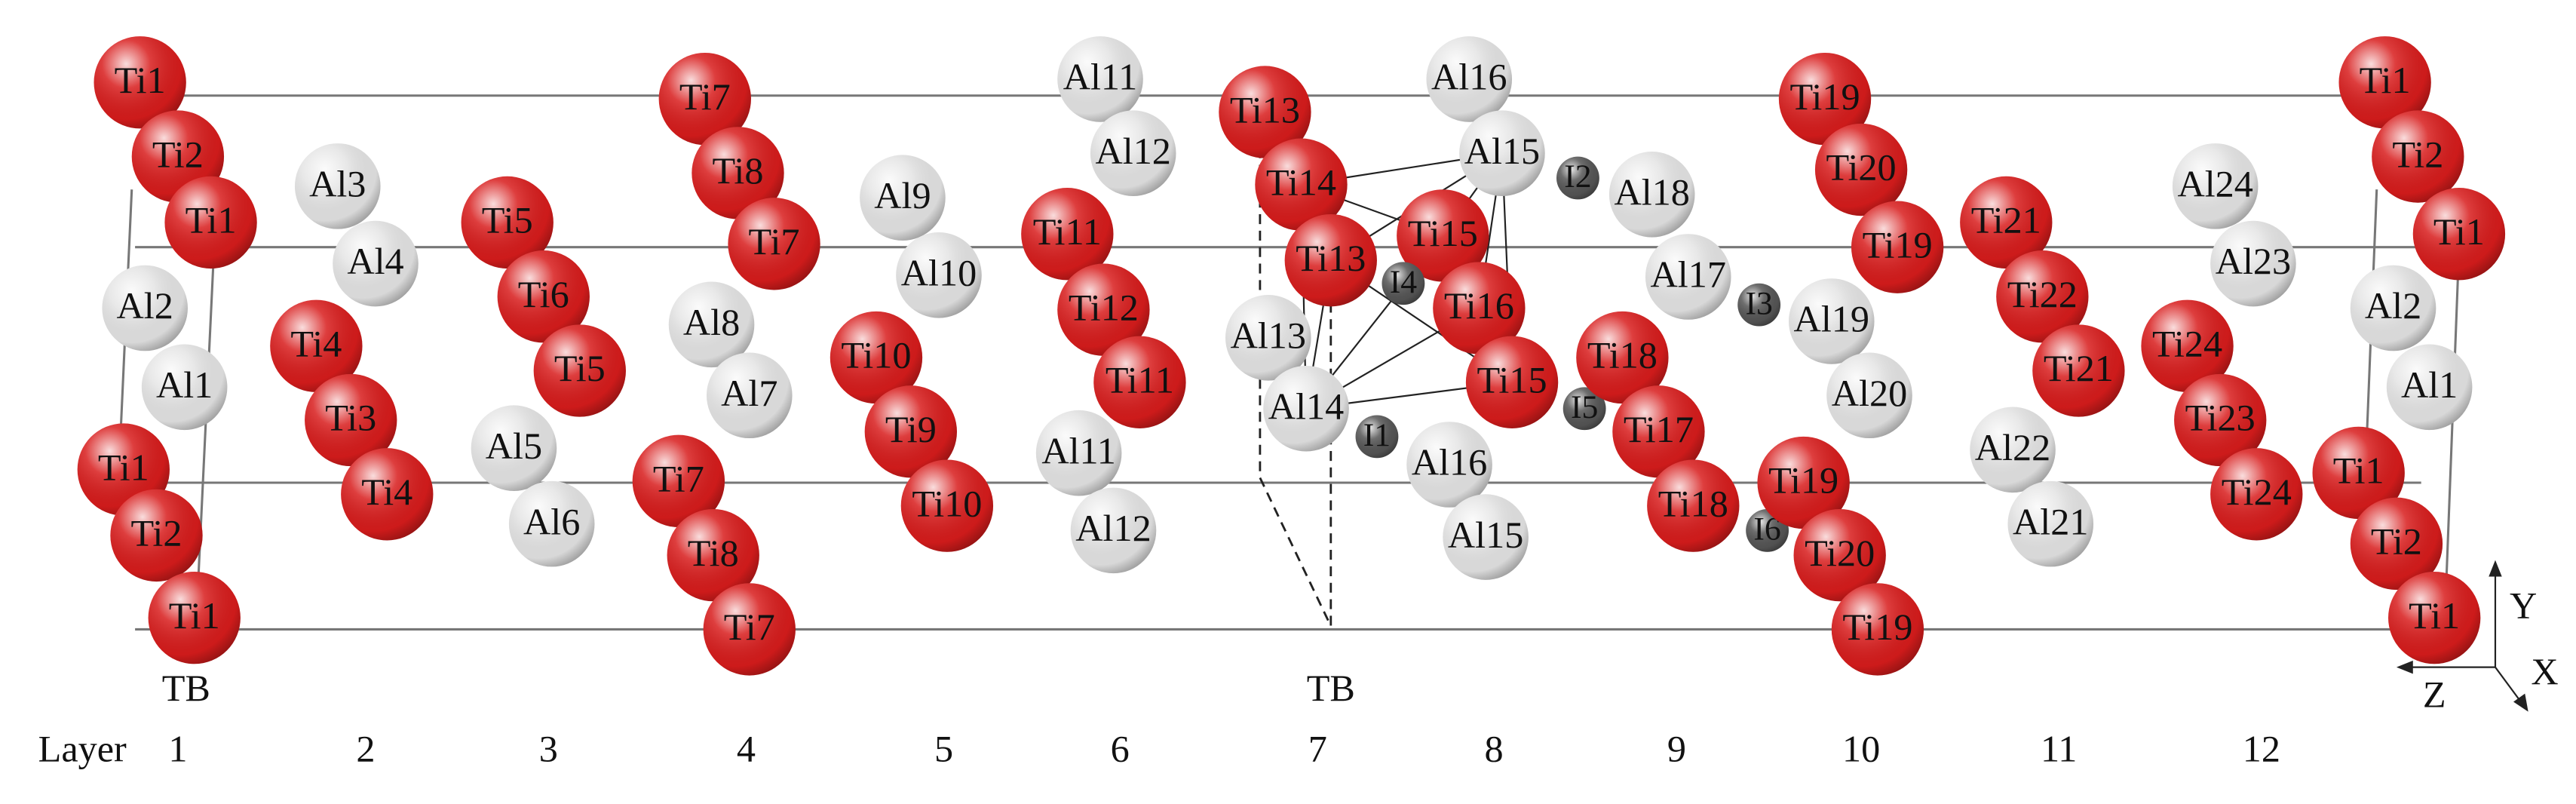 The width and height of the screenshot is (2576, 804). Describe the element at coordinates (2477, 638) in the screenshot. I see `axis-triad: Y Z X` at that location.